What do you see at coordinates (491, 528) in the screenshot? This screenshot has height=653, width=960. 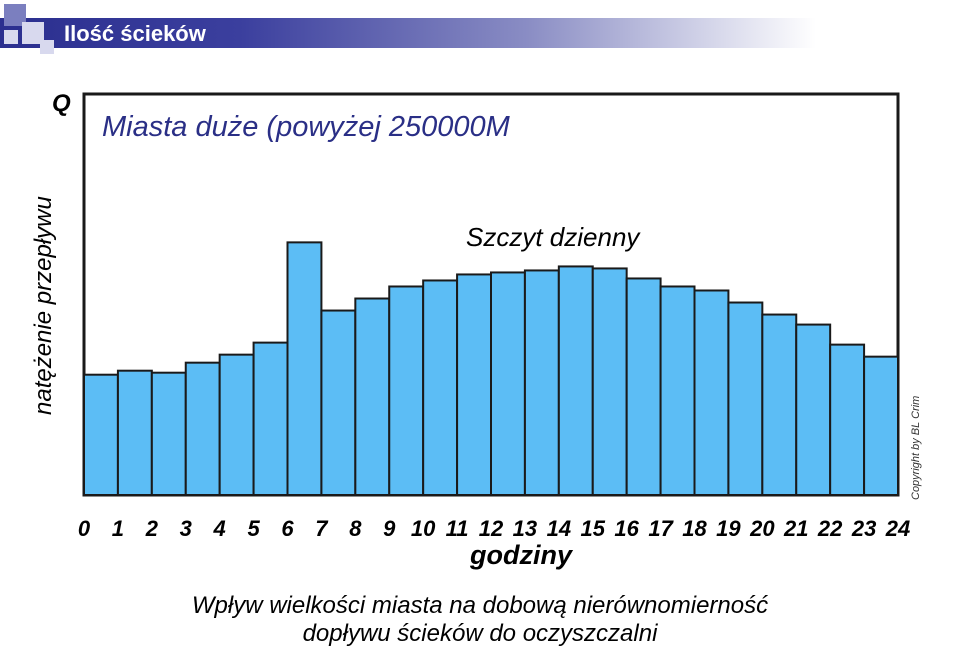 I see `x-tick-label: 12` at bounding box center [491, 528].